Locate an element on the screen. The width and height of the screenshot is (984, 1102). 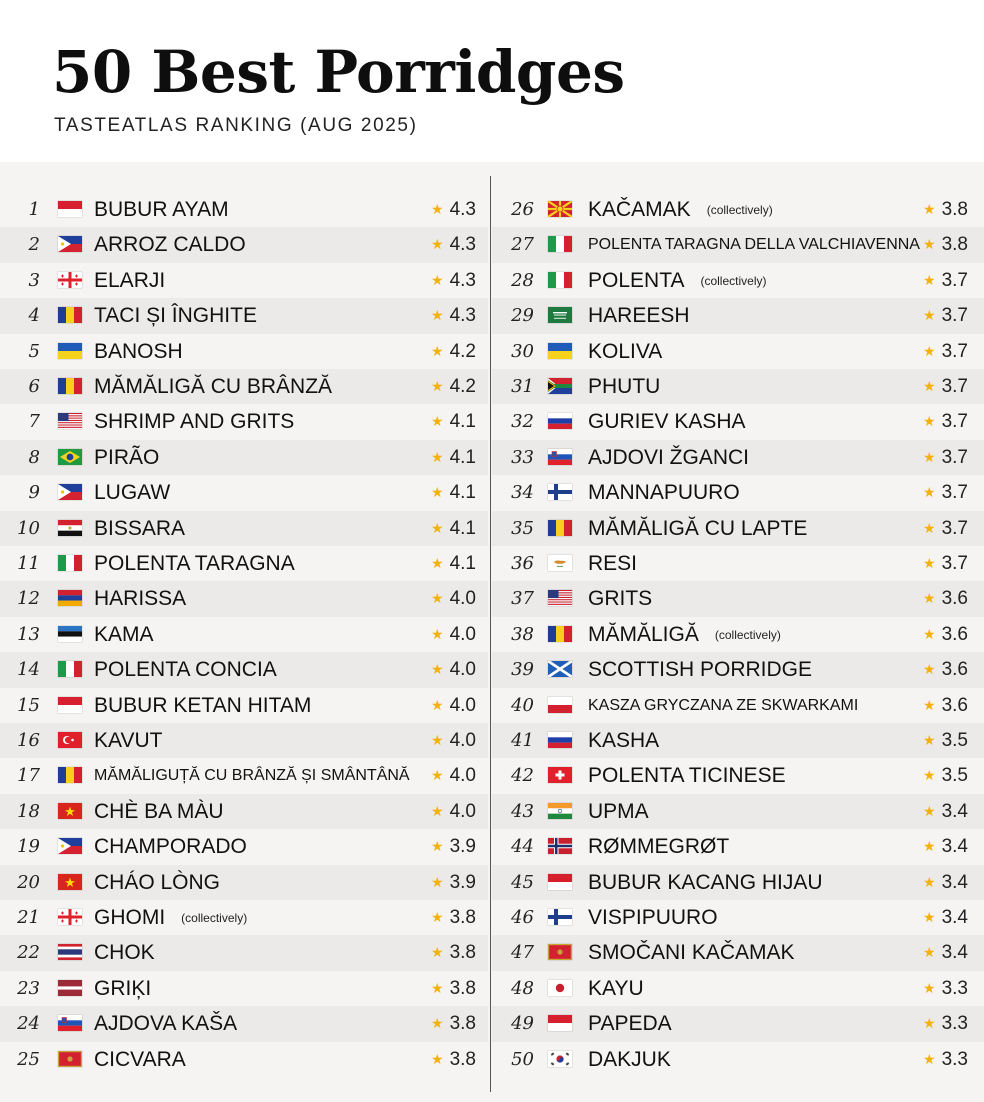
saudi-arabia-flag-icon is located at coordinates (560, 315).